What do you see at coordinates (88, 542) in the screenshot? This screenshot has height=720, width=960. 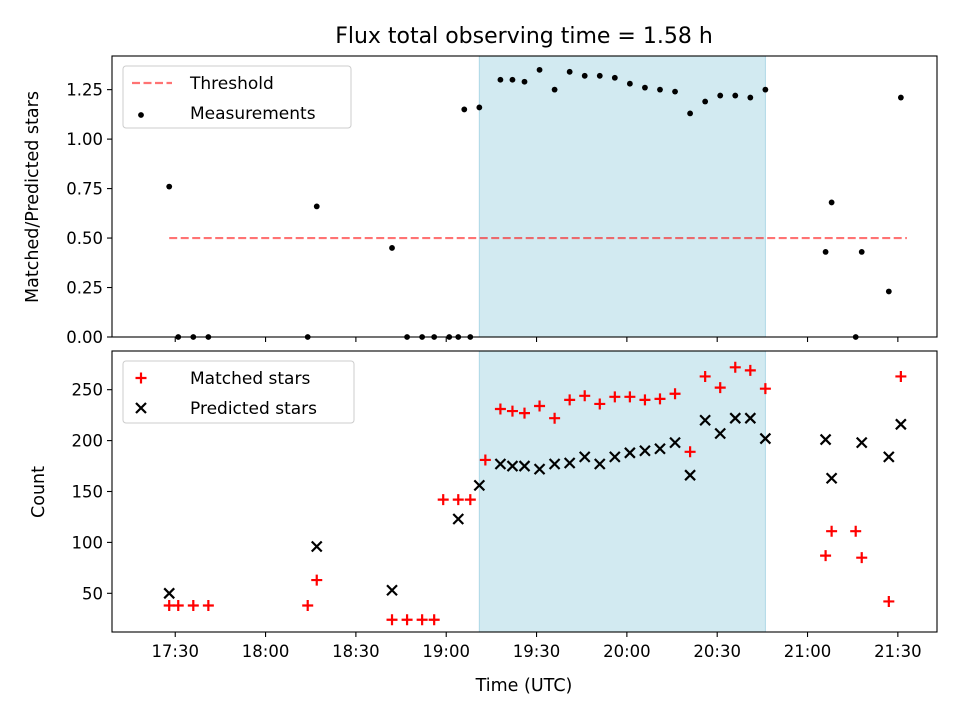 I see `bottom-y-tick-label: 100` at bounding box center [88, 542].